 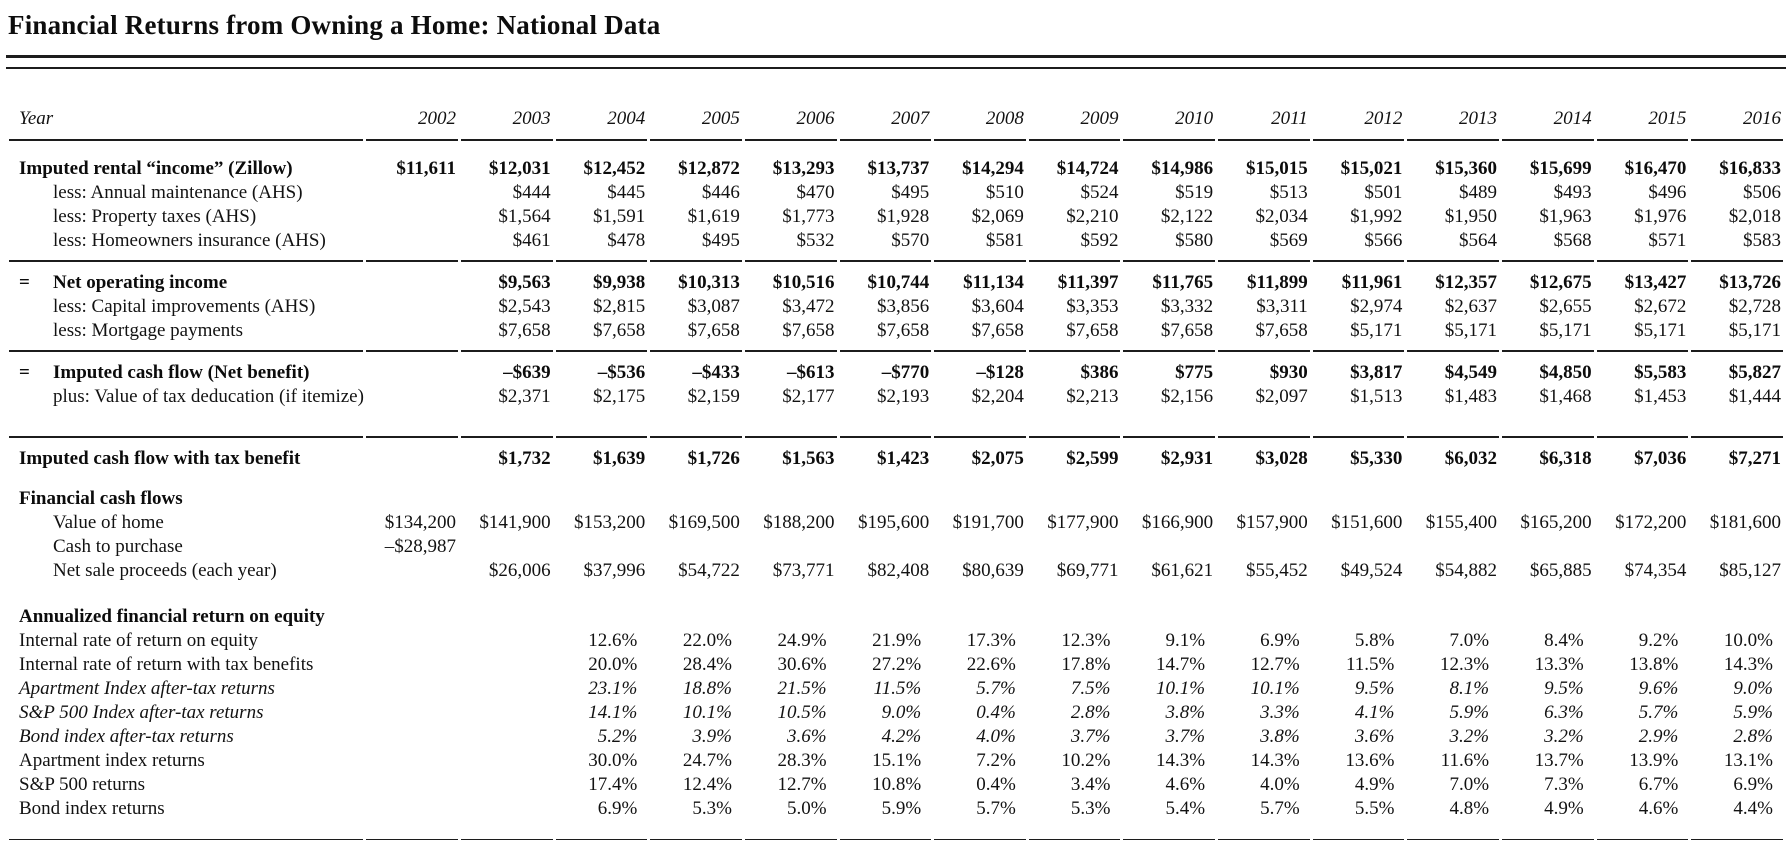 What do you see at coordinates (1280, 808) in the screenshot?
I see `cell-2011: 5.7%` at bounding box center [1280, 808].